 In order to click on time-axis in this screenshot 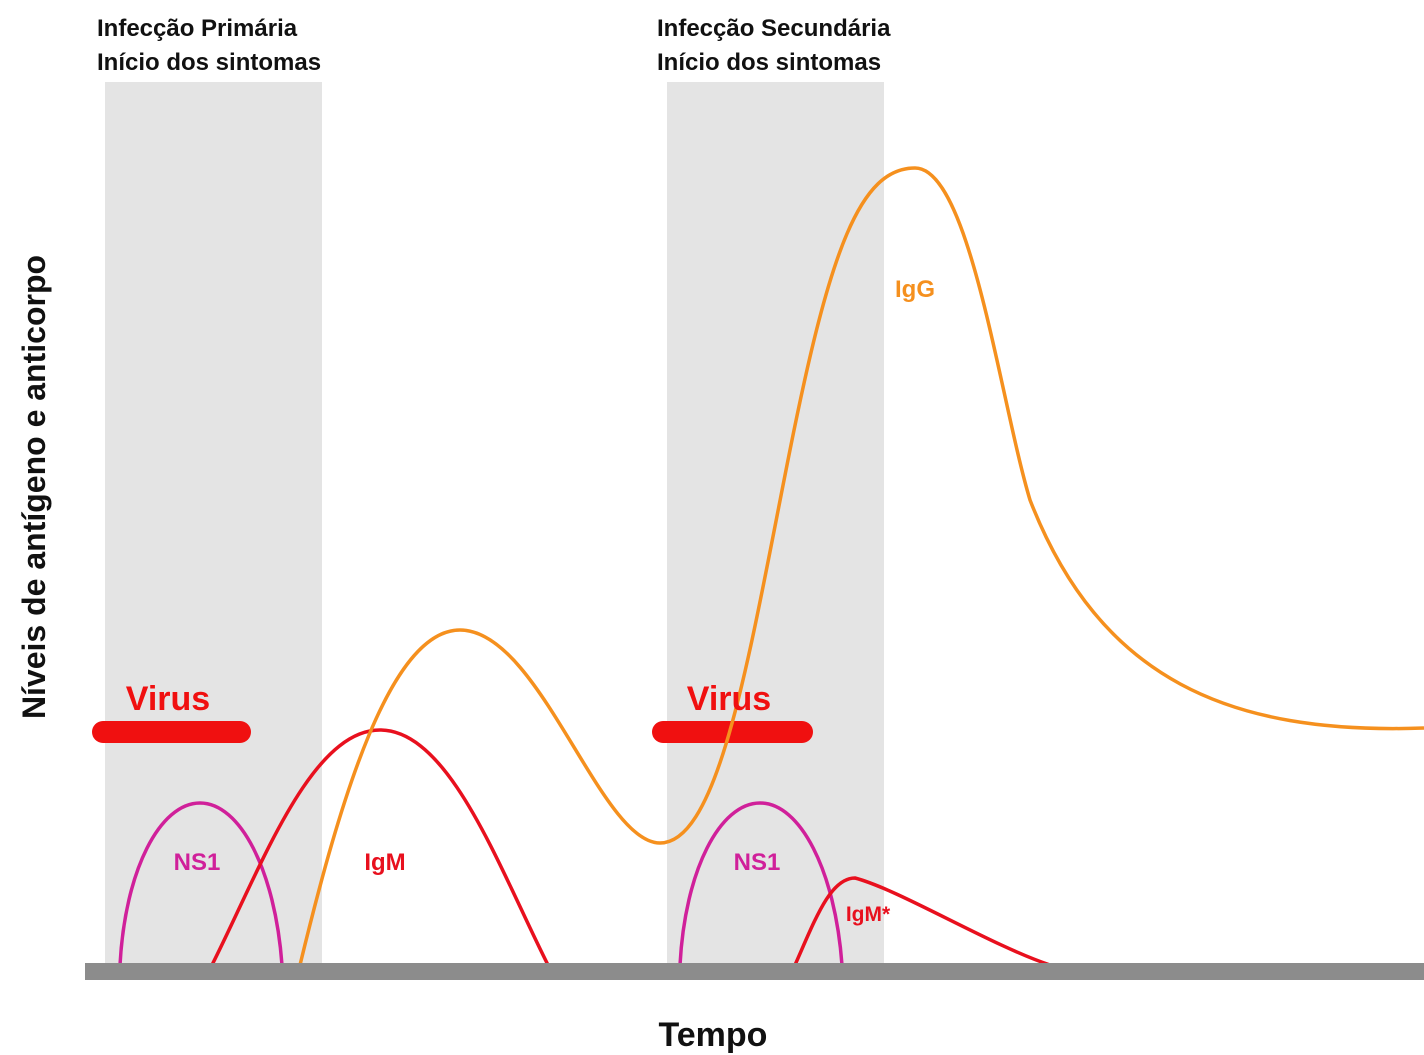, I will do `click(754, 971)`.